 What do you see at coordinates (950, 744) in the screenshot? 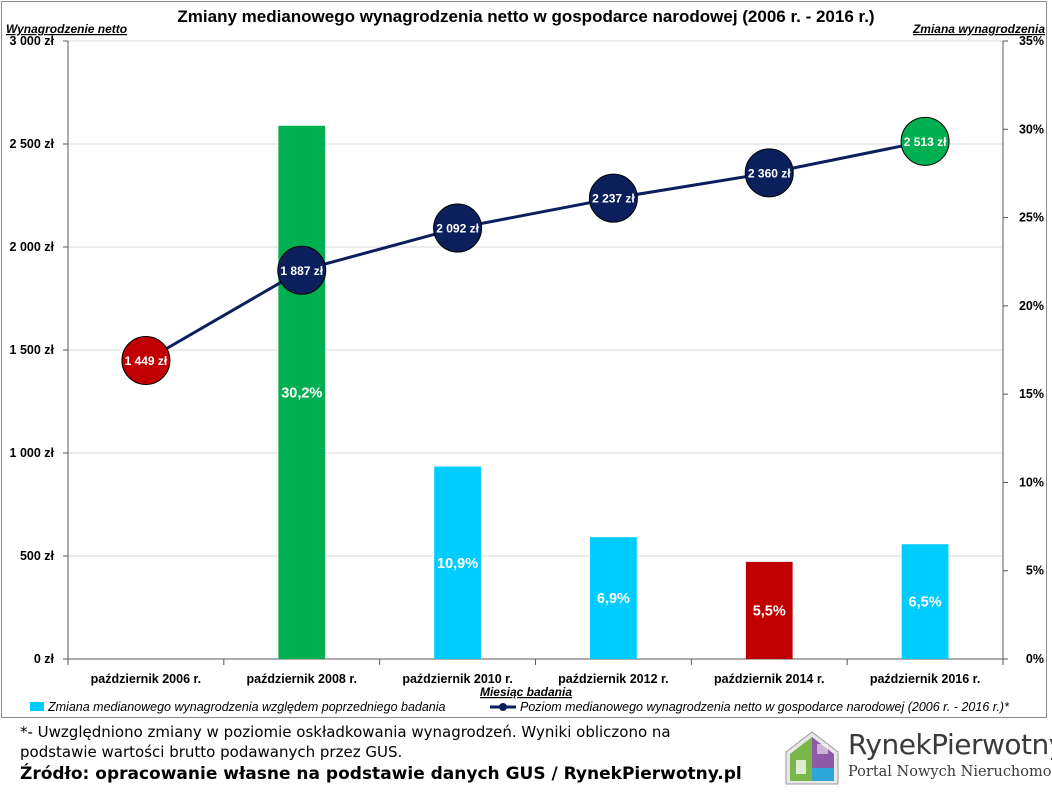
I see `logo-name: RynekPierwotny` at bounding box center [950, 744].